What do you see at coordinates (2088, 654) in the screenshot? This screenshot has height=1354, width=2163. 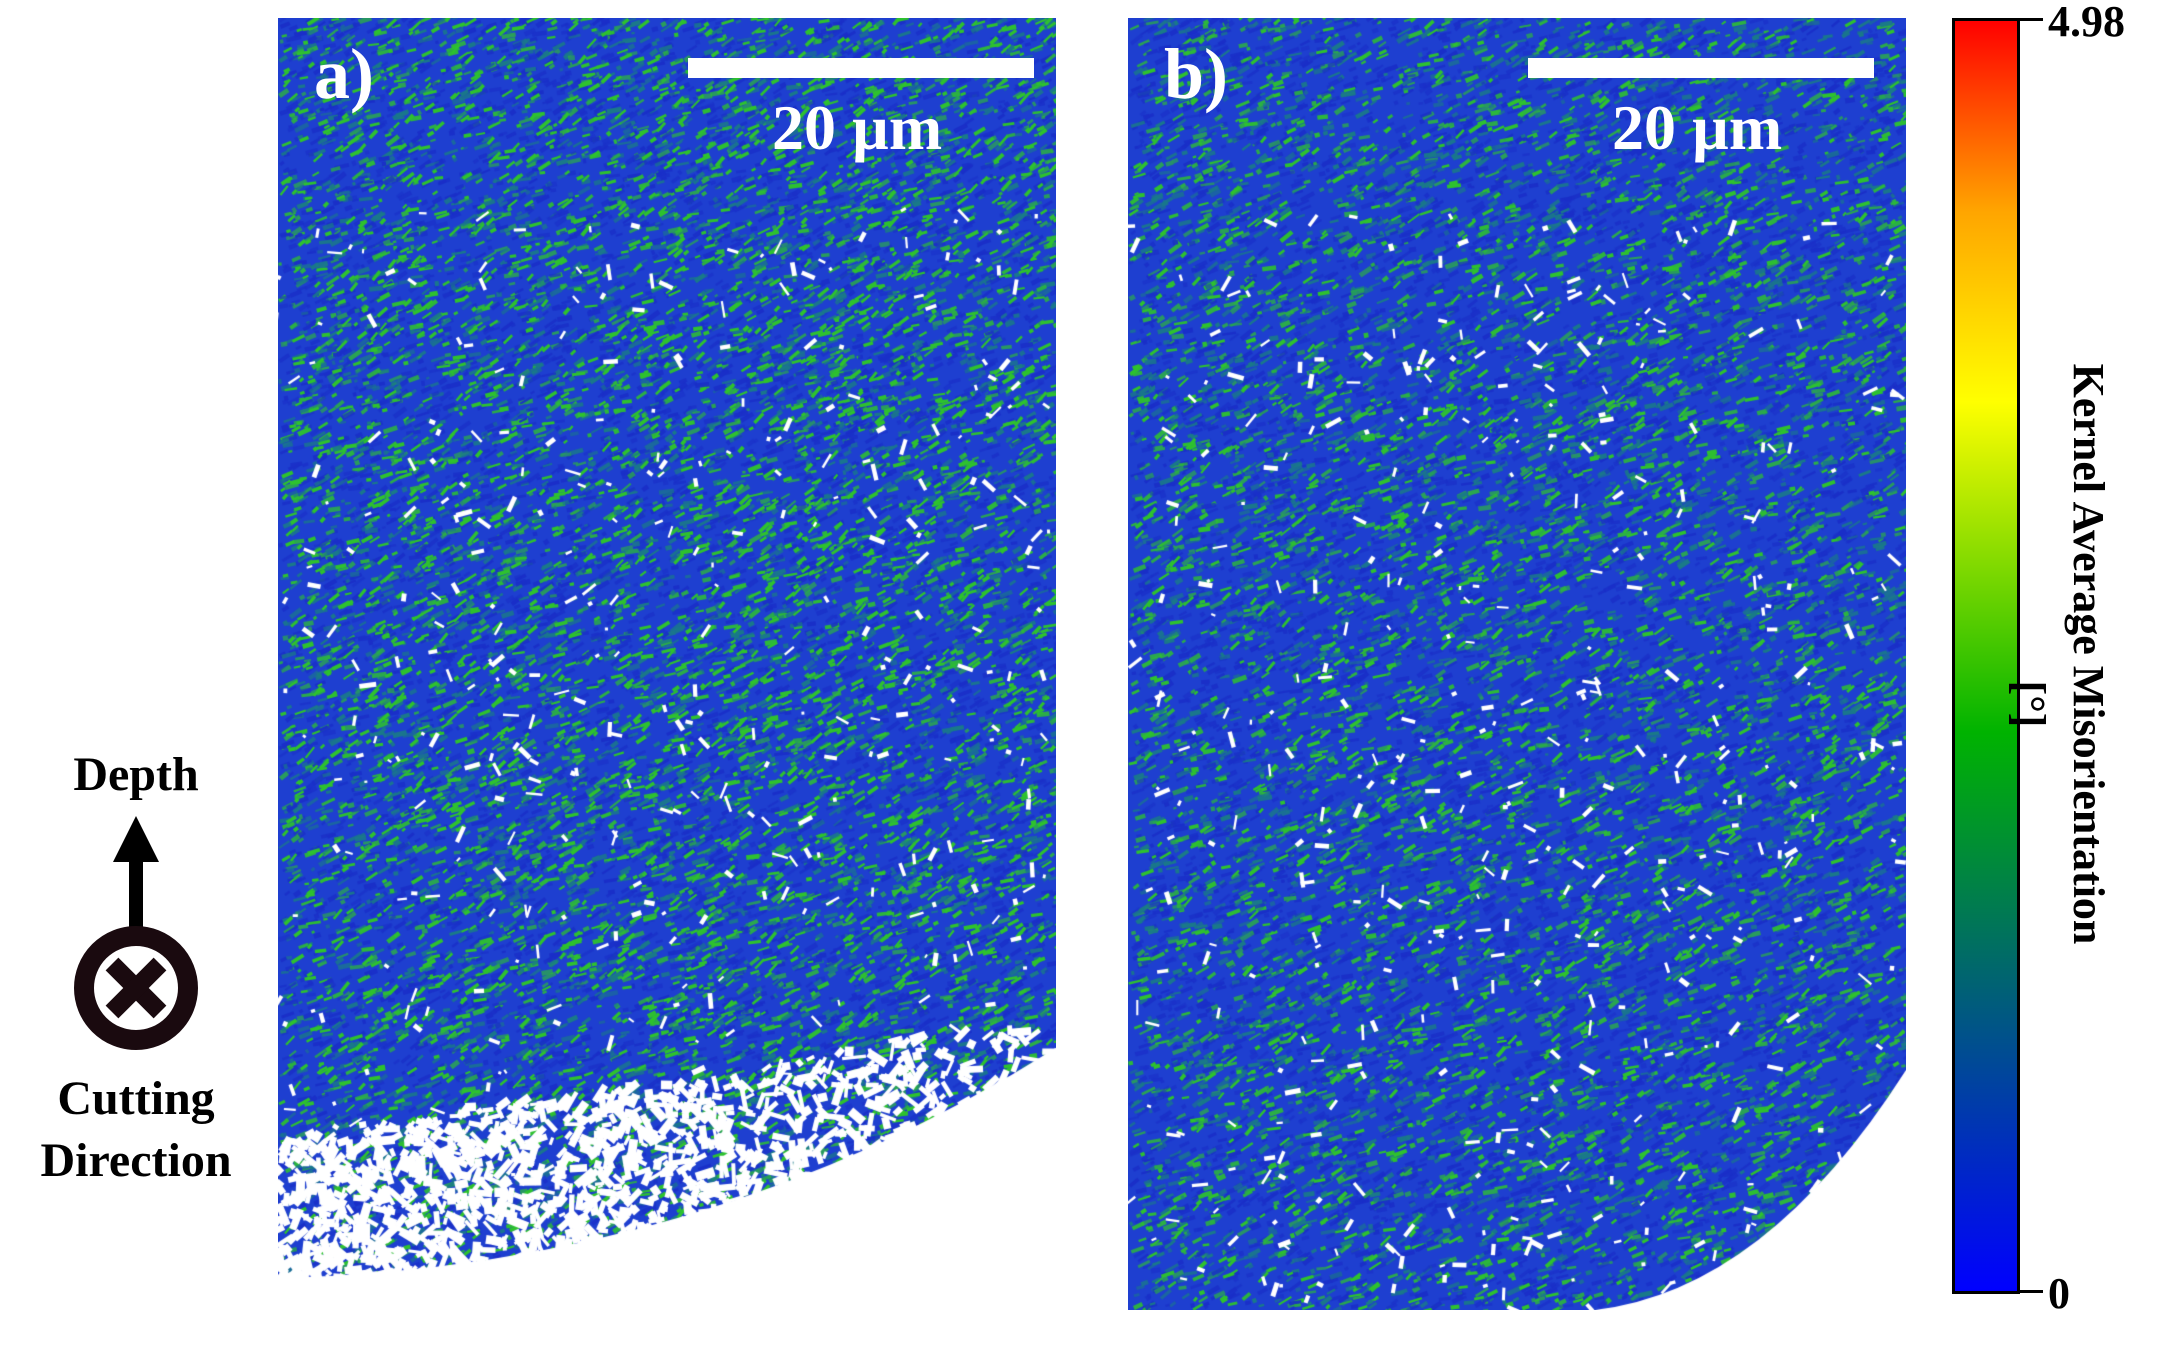 I see `colorbar-title: Kernel Average Misorientation` at bounding box center [2088, 654].